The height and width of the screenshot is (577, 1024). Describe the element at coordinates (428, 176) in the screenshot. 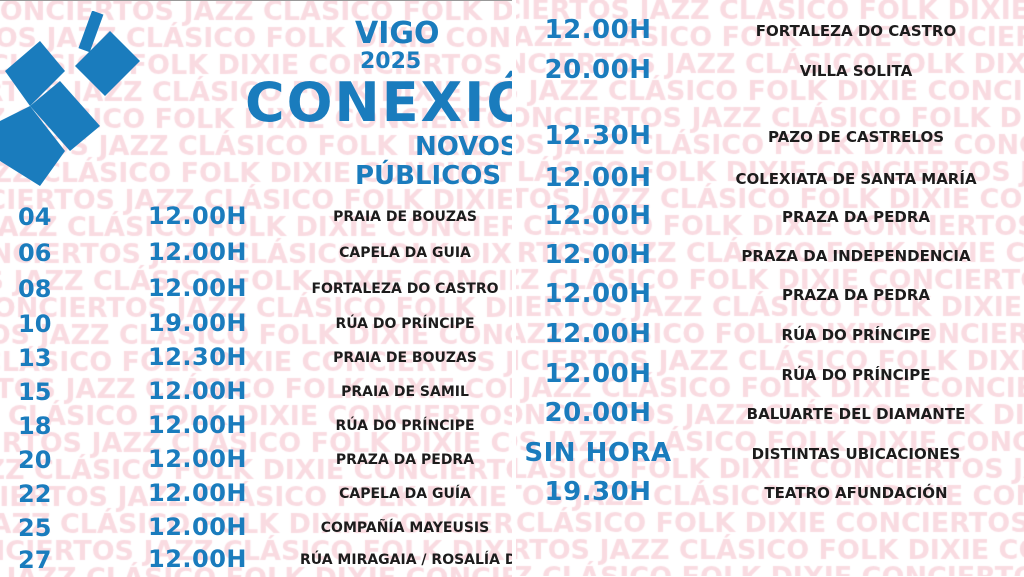

I see `header-line2: PÚBLICOS` at that location.